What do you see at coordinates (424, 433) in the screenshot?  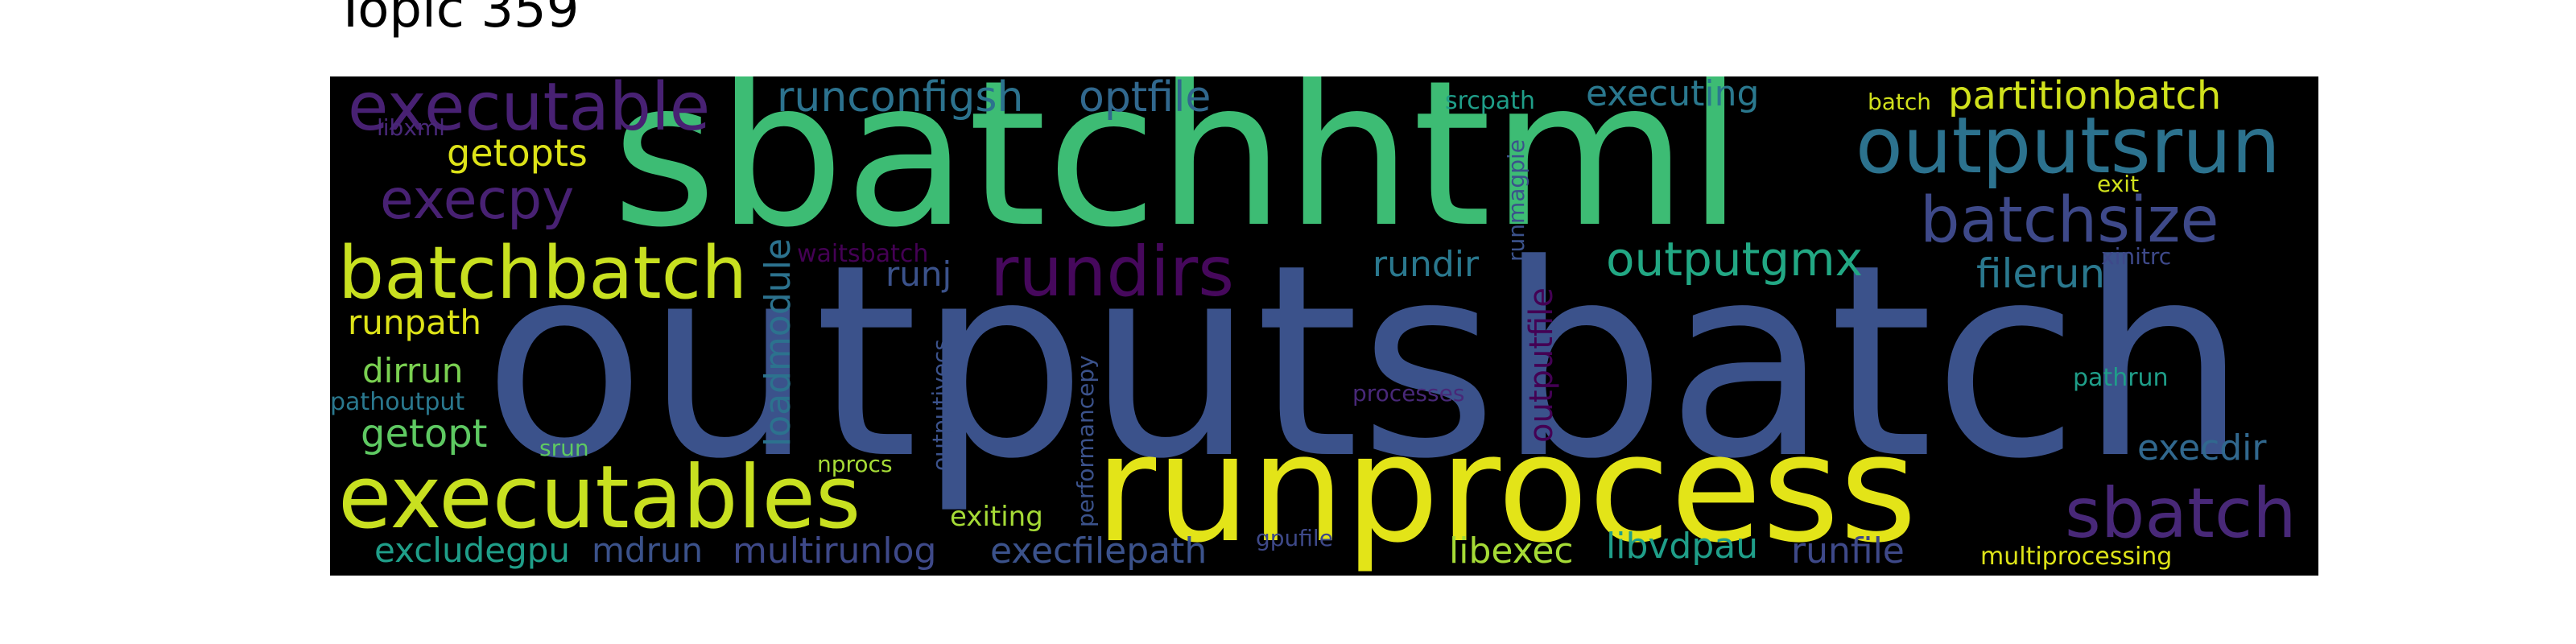 I see `word-getopt: getopt` at bounding box center [424, 433].